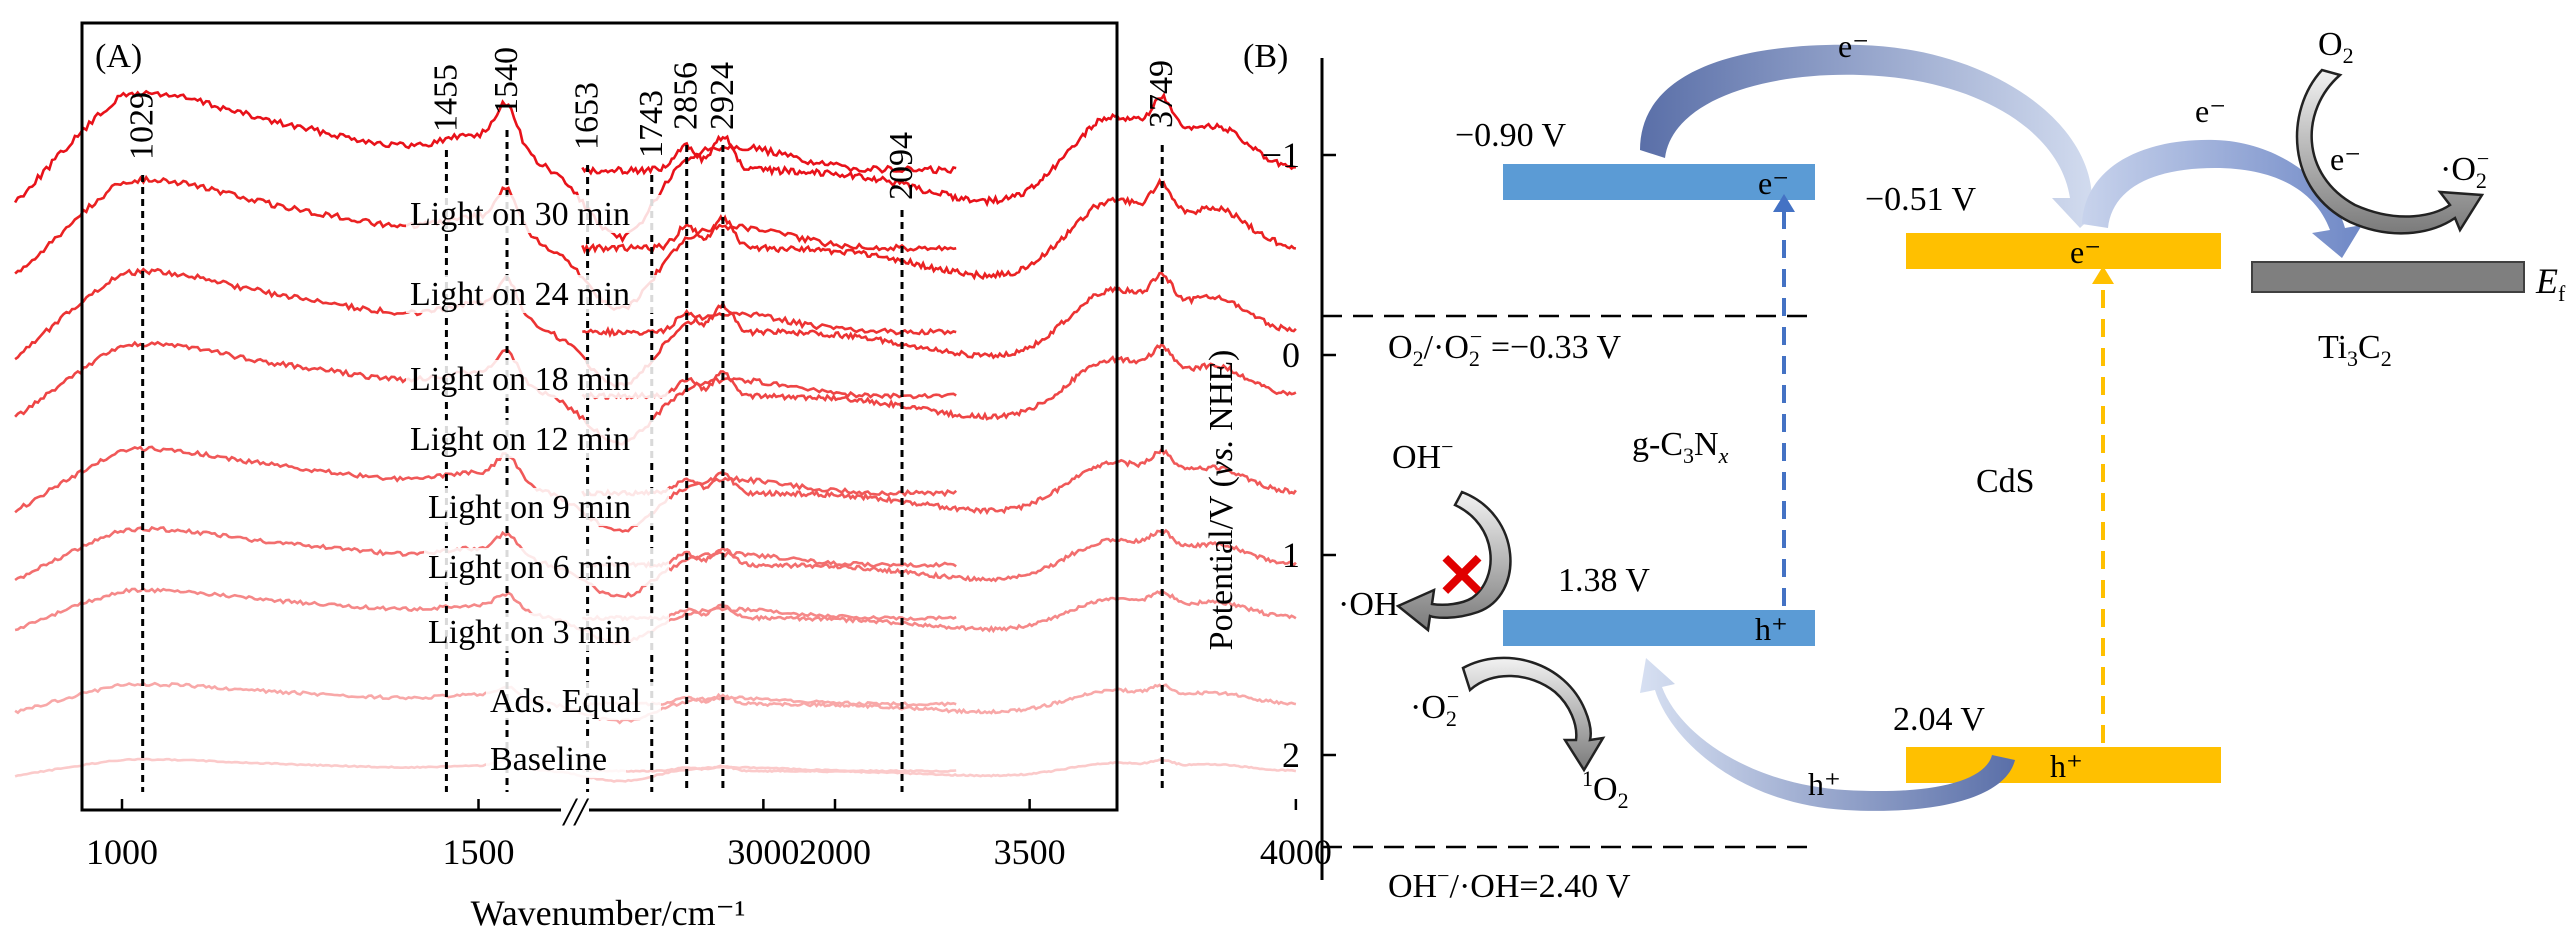 This screenshot has width=2567, height=945. What do you see at coordinates (1939, 719) in the screenshot?
I see `cds-vb-potential: 2.04 V` at bounding box center [1939, 719].